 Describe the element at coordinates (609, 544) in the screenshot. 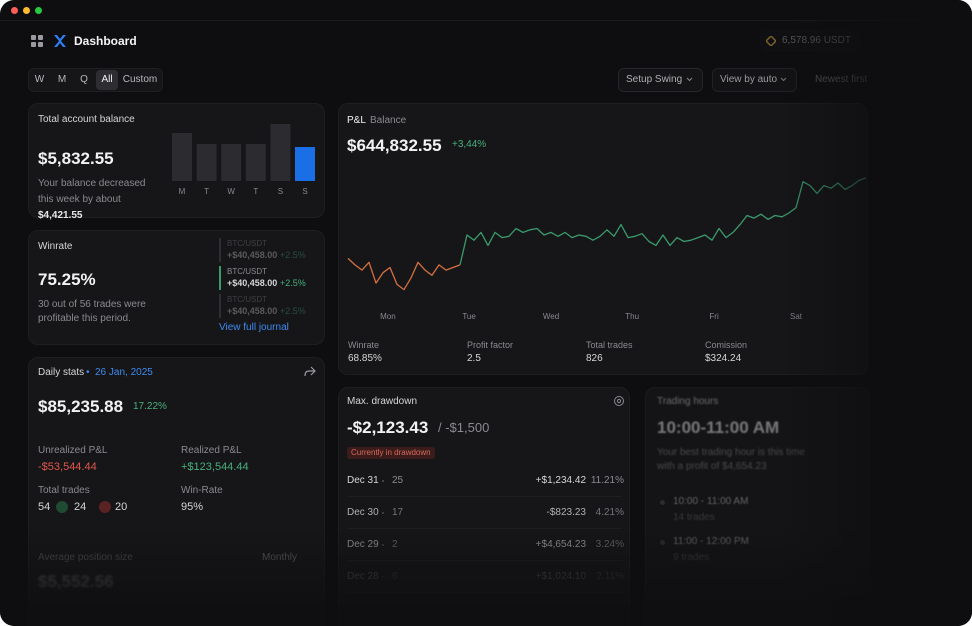

I see `row-pct: 3.24%` at that location.